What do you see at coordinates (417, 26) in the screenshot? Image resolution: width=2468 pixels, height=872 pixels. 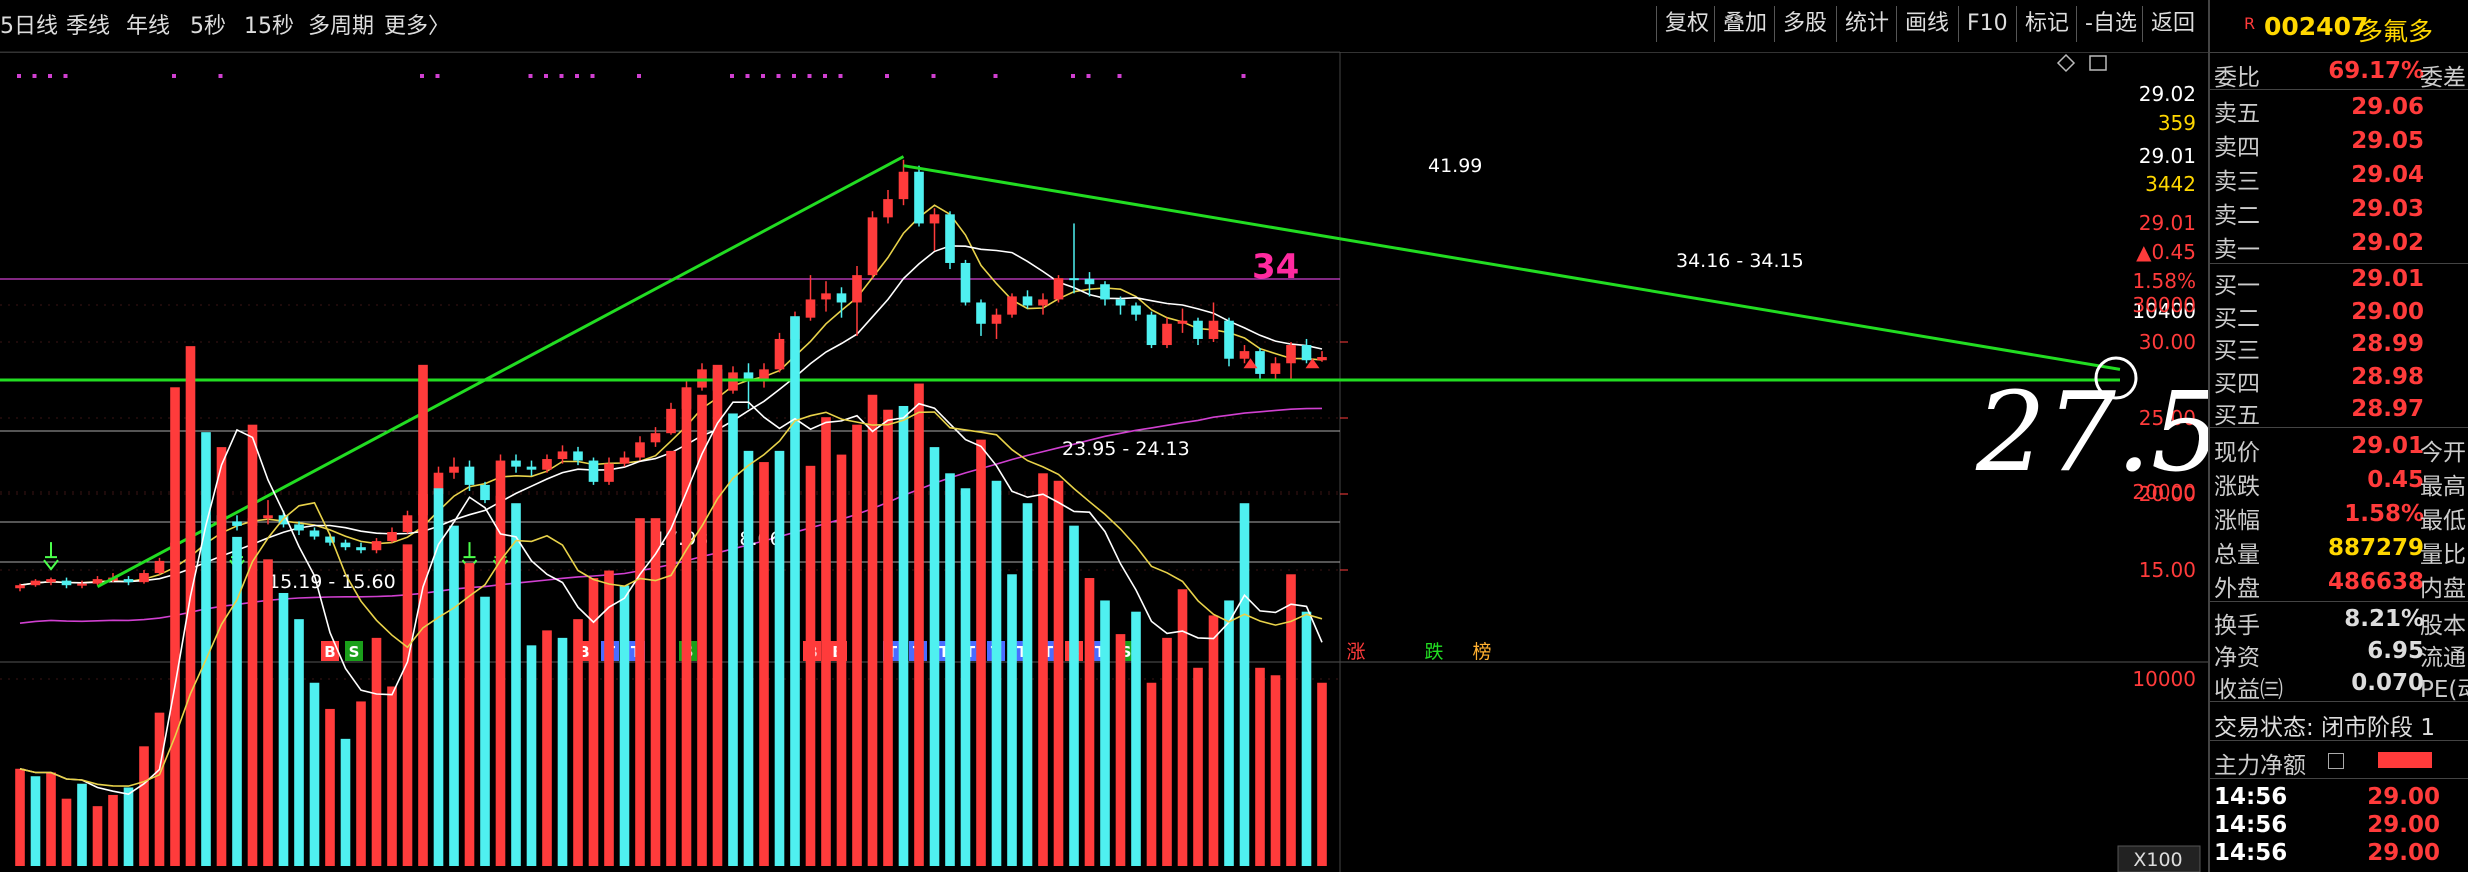 I see `more-periods-button: 更多〉` at bounding box center [417, 26].